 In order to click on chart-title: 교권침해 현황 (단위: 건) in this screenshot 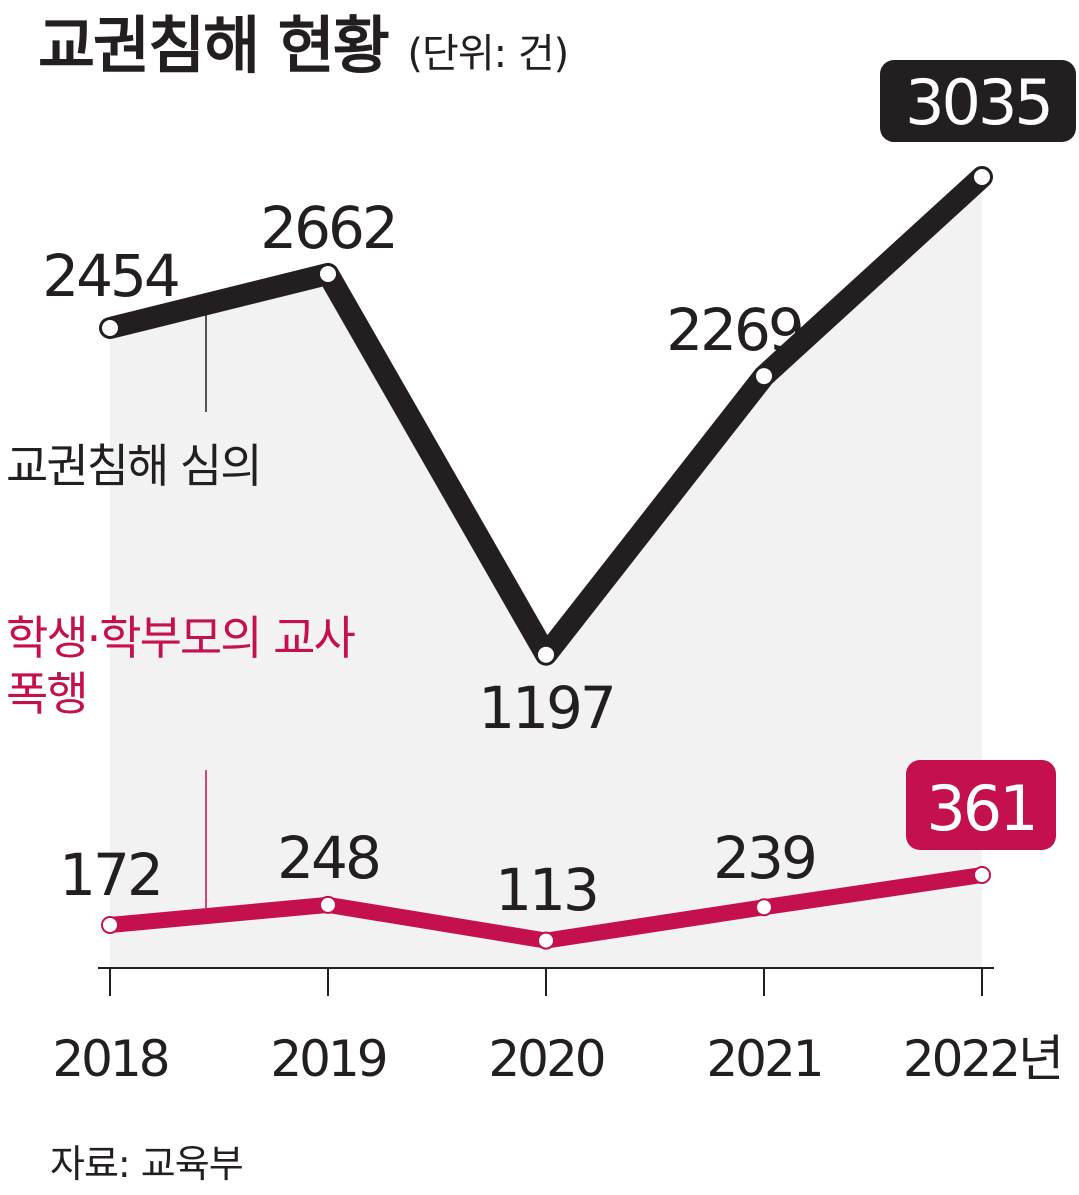, I will do `click(303, 50)`.